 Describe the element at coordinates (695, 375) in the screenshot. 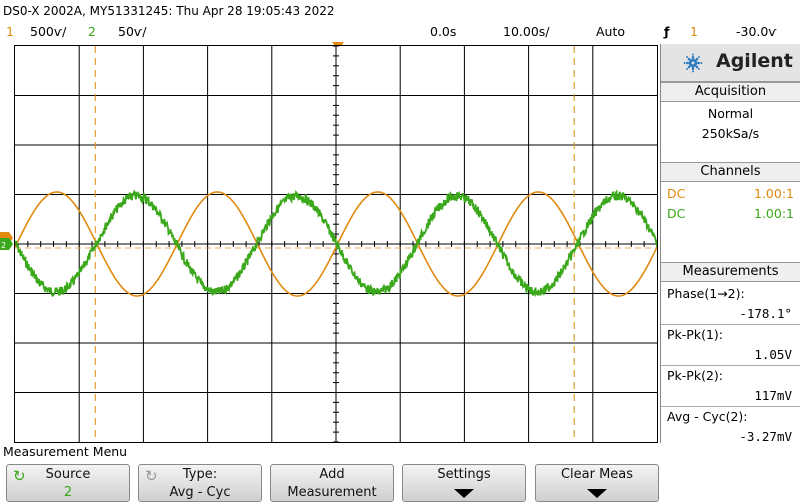

I see `measurement-3-label: Pk-Pk(2):` at that location.